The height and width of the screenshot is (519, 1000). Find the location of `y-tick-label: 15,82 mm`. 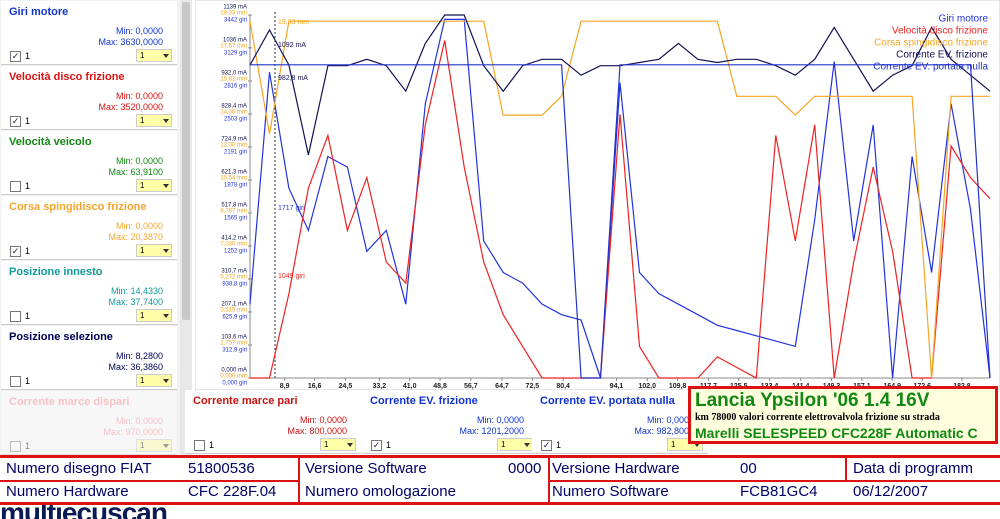

y-tick-label: 15,82 mm is located at coordinates (233, 79).